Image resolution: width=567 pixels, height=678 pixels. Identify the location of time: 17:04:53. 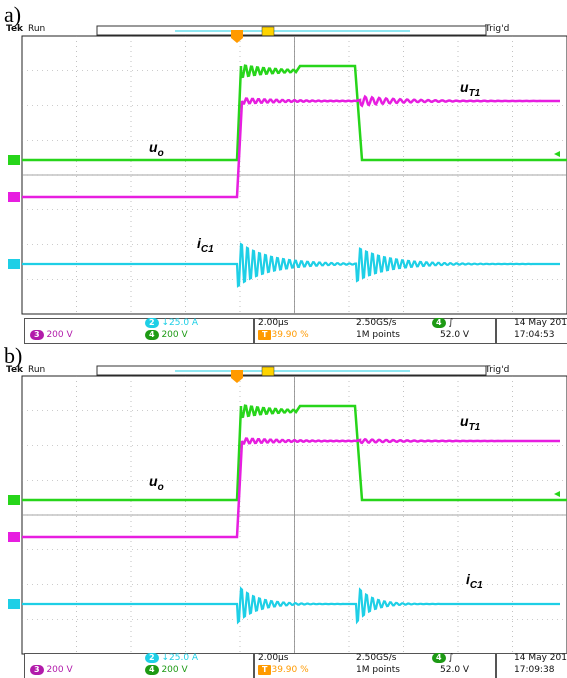
(534, 335).